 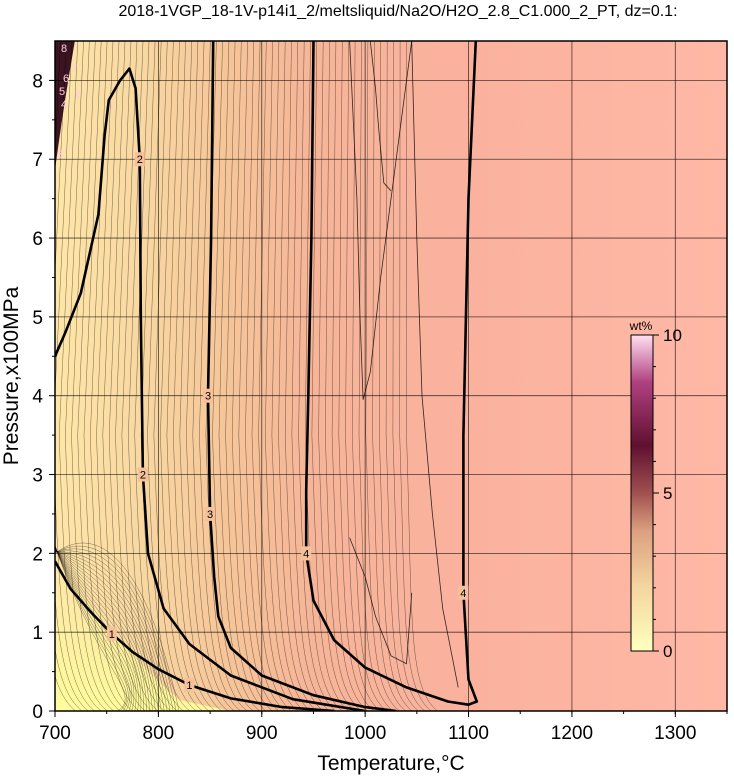 What do you see at coordinates (37, 239) in the screenshot?
I see `y-tick-label: 6` at bounding box center [37, 239].